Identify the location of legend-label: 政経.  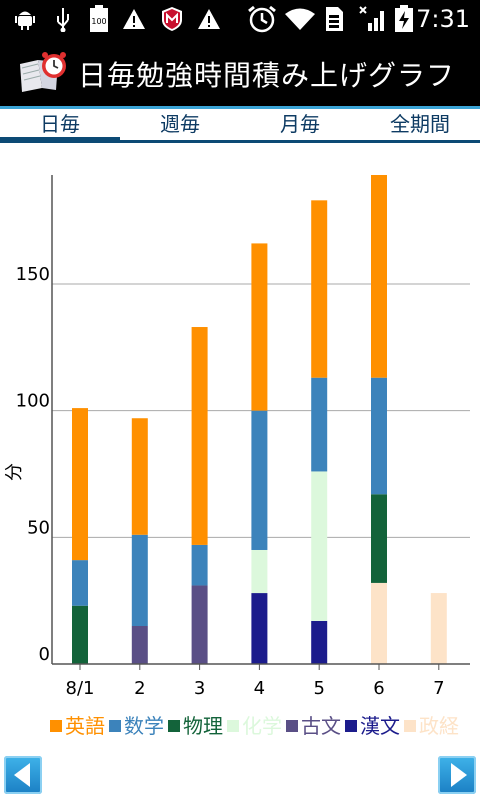
(439, 726).